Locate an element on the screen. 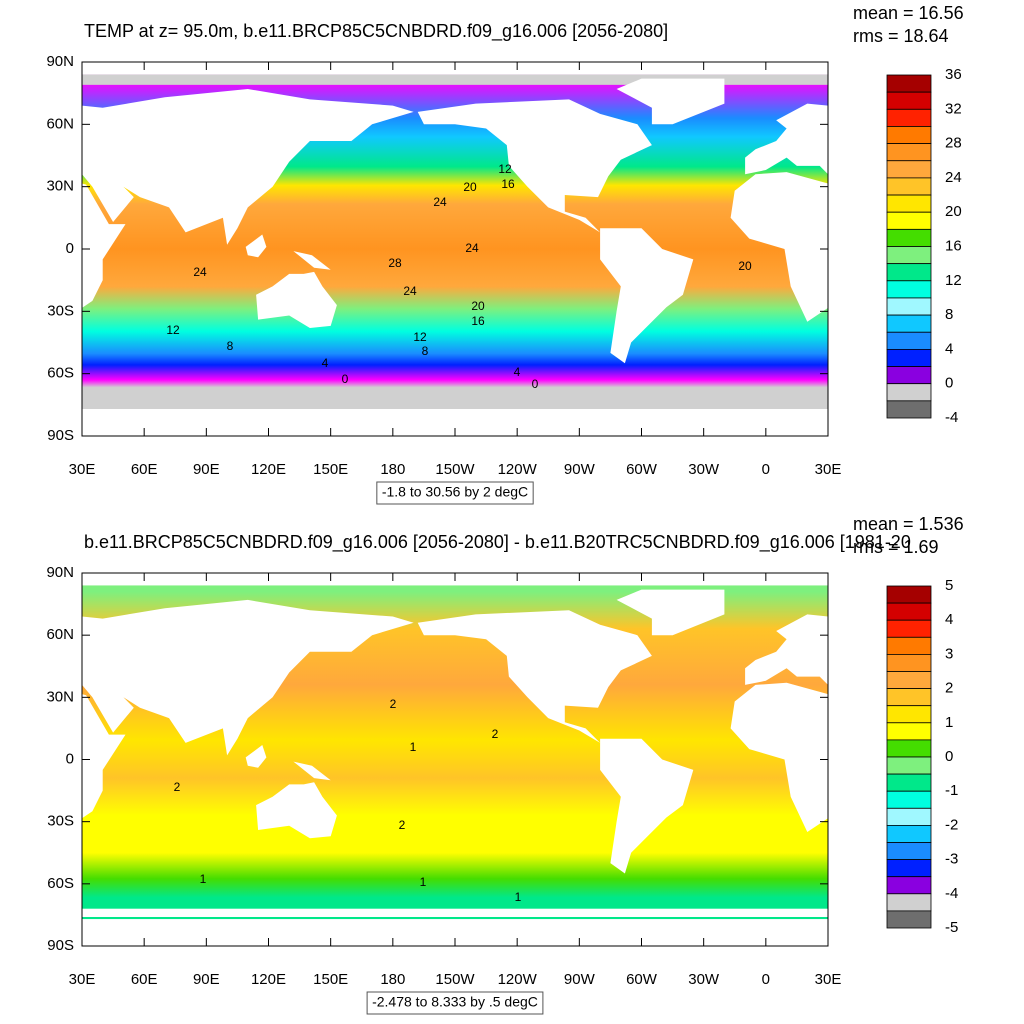 The width and height of the screenshot is (1024, 1024). x-tick-label: 60E is located at coordinates (144, 469).